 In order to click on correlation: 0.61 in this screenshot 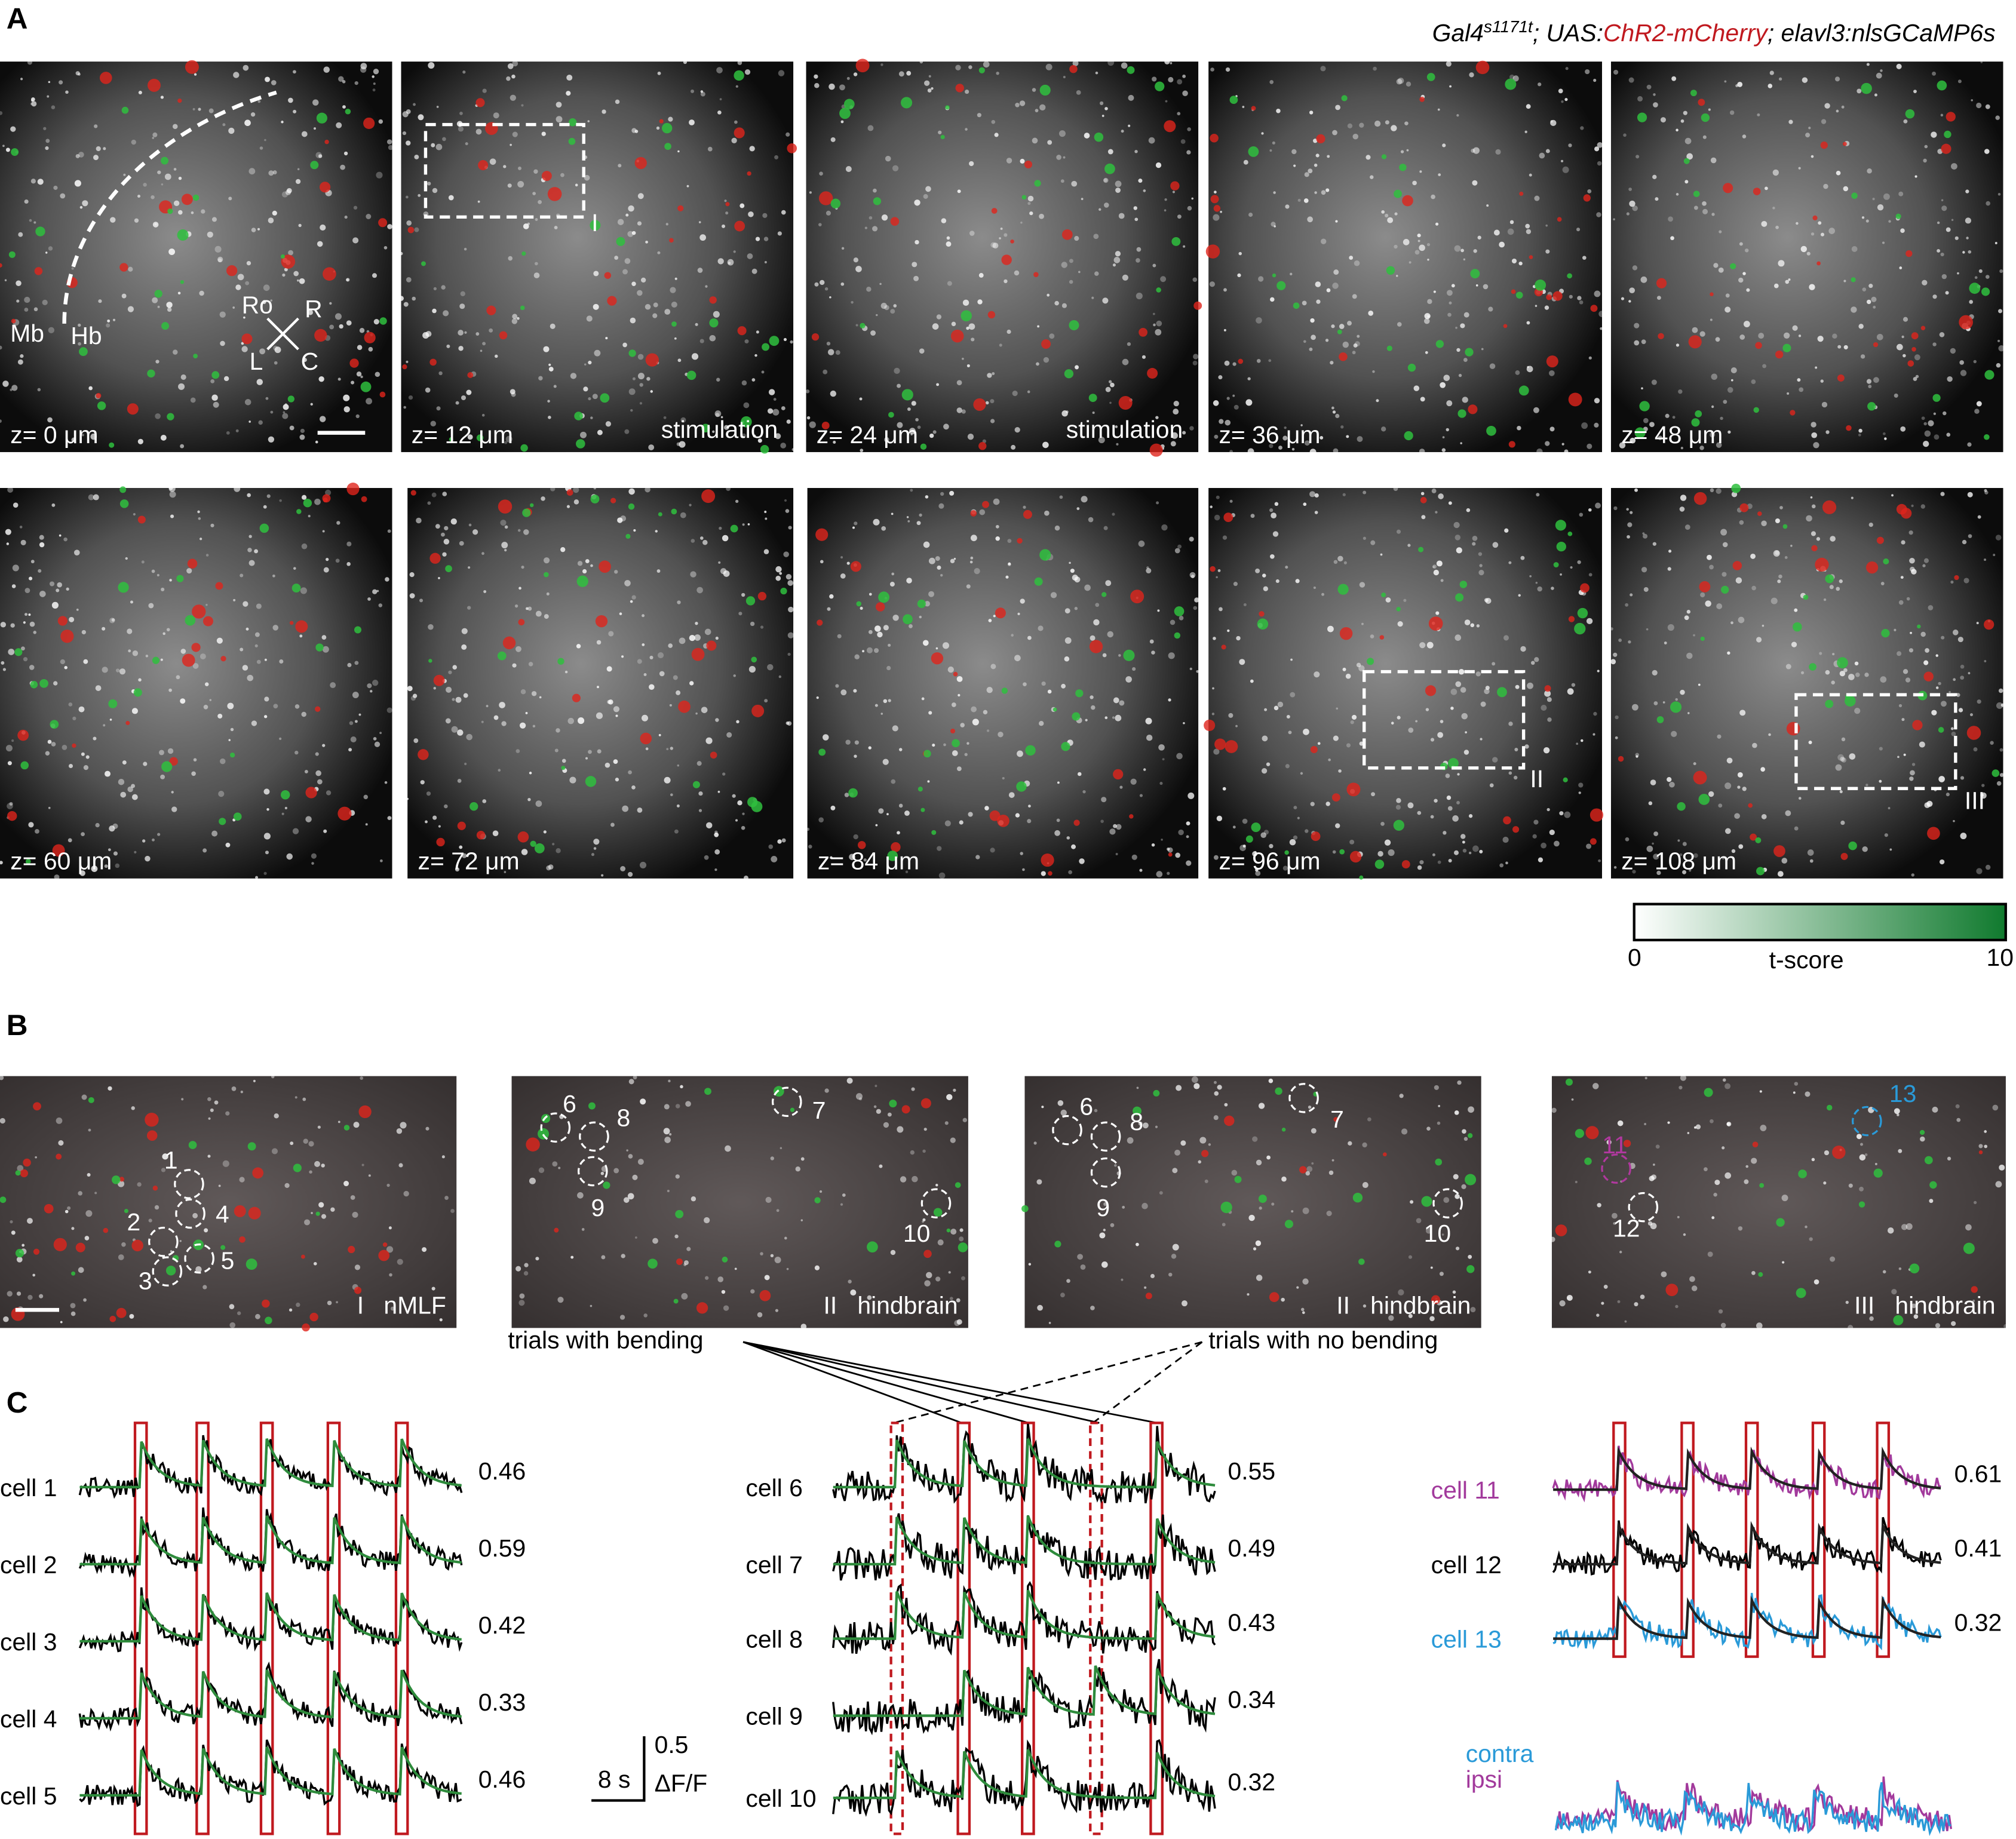, I will do `click(1978, 1473)`.